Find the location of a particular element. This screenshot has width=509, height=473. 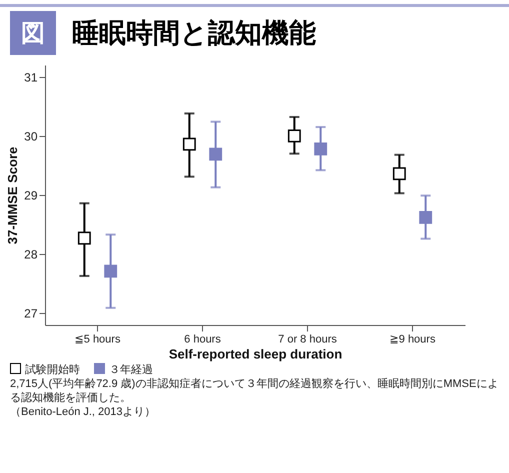

text: 図 is located at coordinates (33, 33).